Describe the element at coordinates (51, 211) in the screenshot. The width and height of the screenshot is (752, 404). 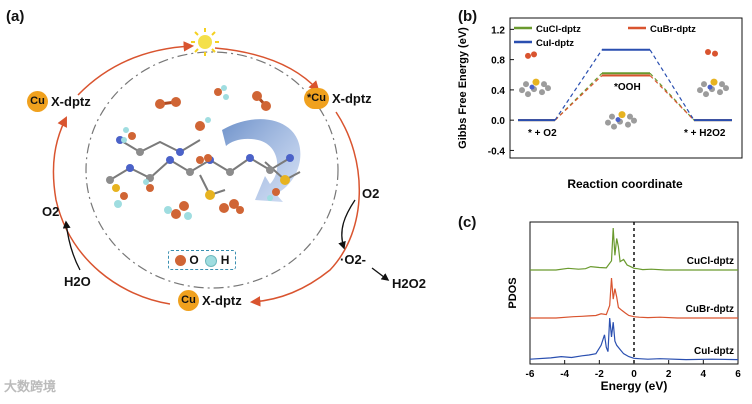
I see `o2-left-label: O2` at that location.